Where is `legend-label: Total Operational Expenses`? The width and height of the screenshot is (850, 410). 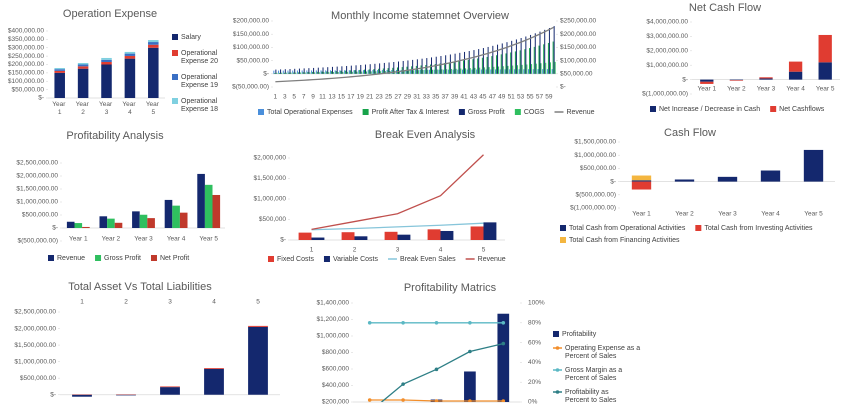 legend-label: Total Operational Expenses is located at coordinates (310, 112).